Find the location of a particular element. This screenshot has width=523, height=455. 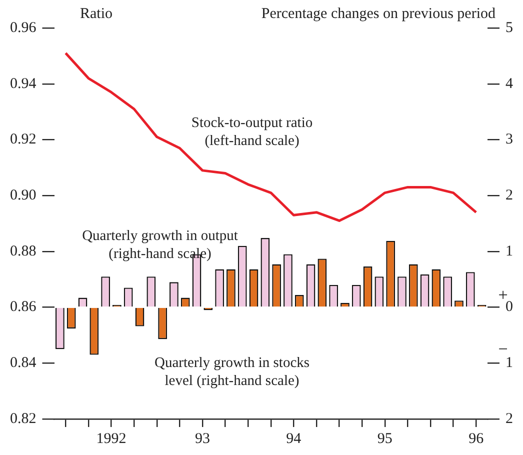

y-tick-label: 0.96 is located at coordinates (23, 28).